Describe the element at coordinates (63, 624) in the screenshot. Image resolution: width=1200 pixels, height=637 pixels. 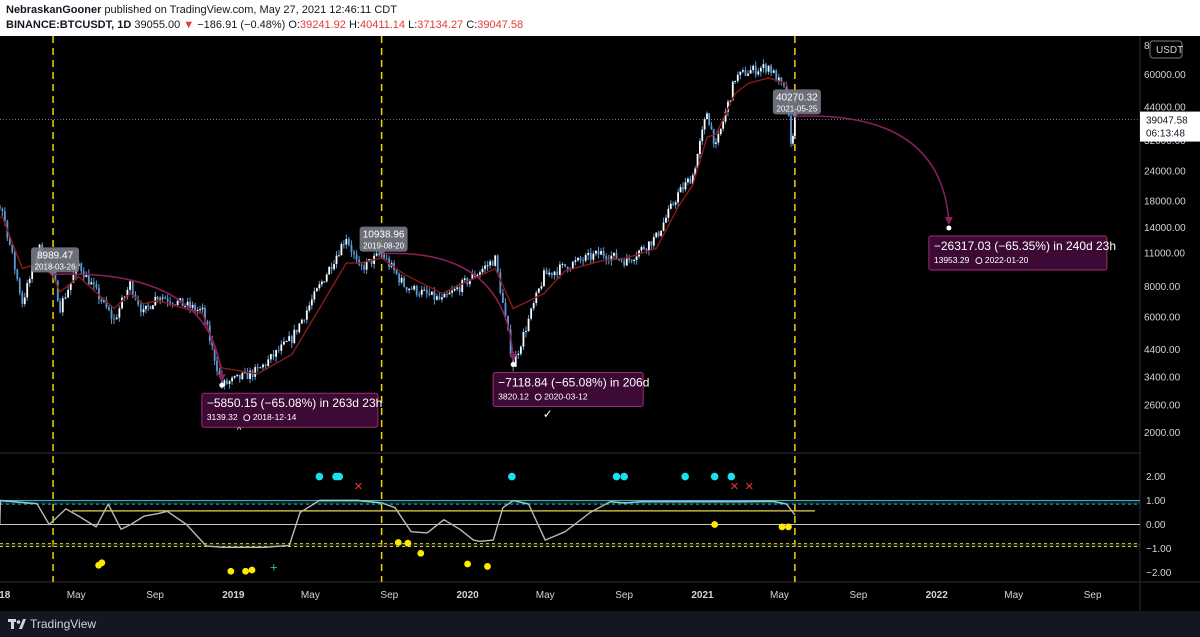
I see `tradingview-brand: TradingView` at that location.